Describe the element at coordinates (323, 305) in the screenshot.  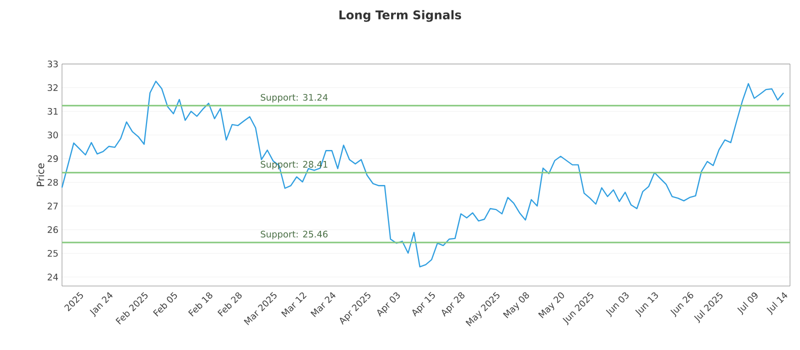
I see `x-tick-label: Mar 24` at that location.